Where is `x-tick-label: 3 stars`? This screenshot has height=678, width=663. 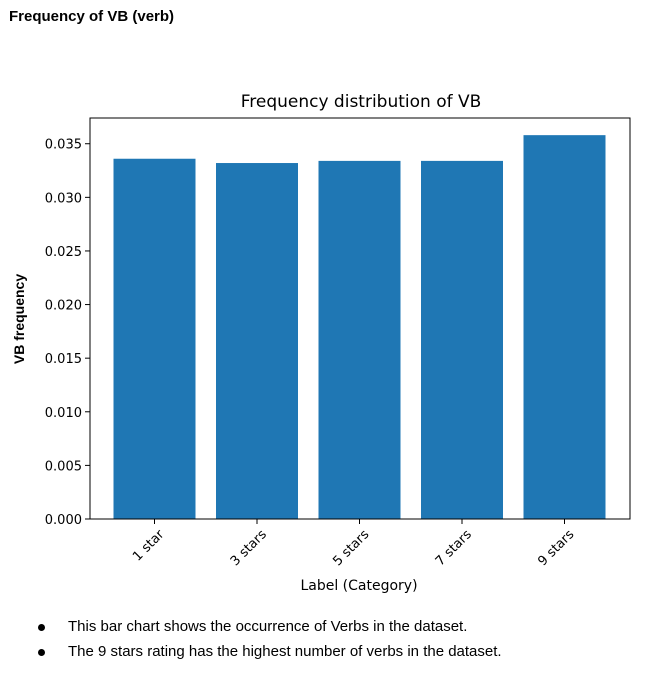
x-tick-label: 3 stars is located at coordinates (249, 548).